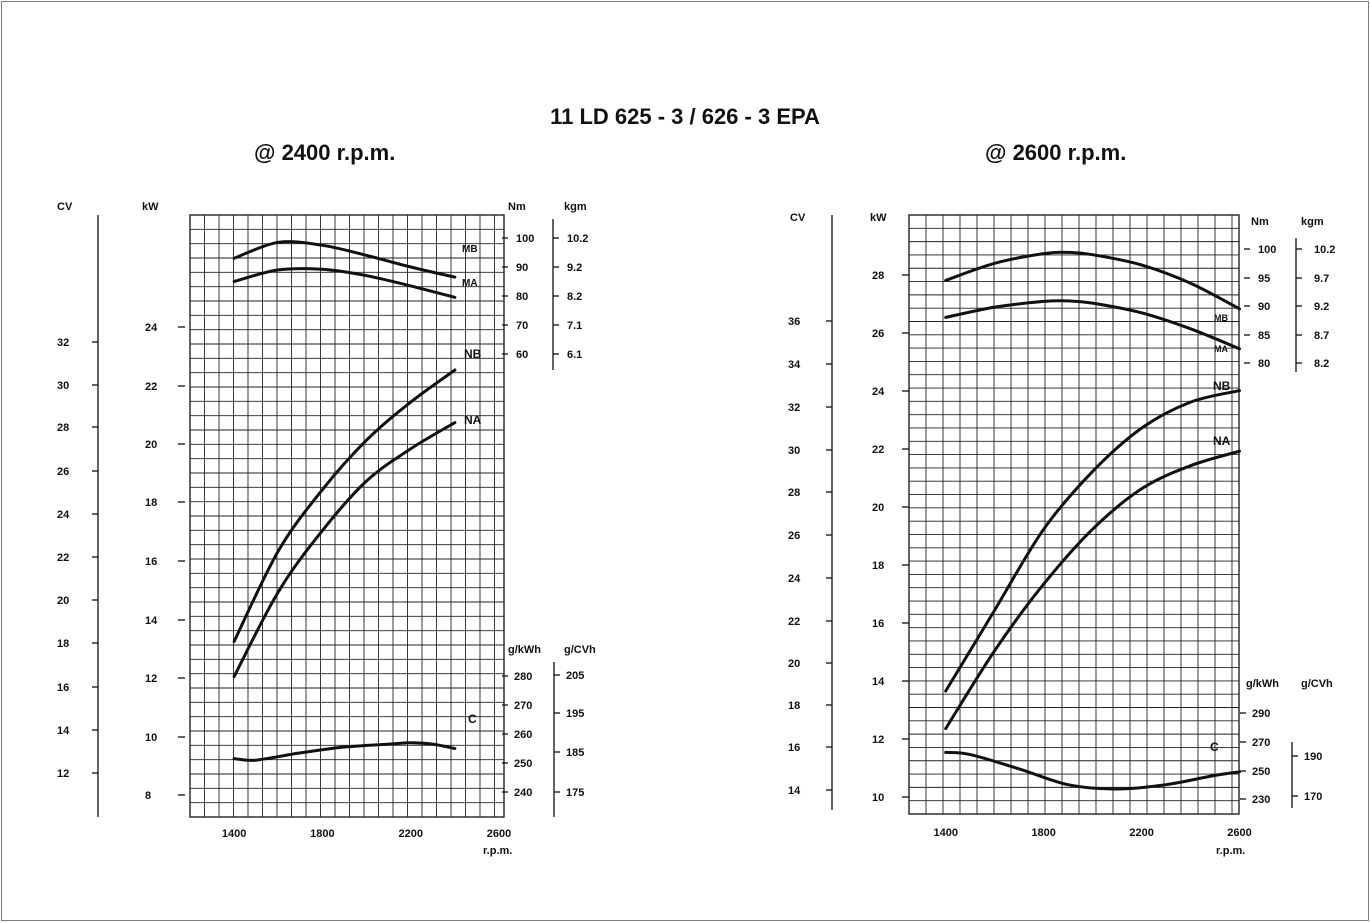 This screenshot has height=923, width=1370. I want to click on right-cv-tick-label: 16, so click(794, 748).